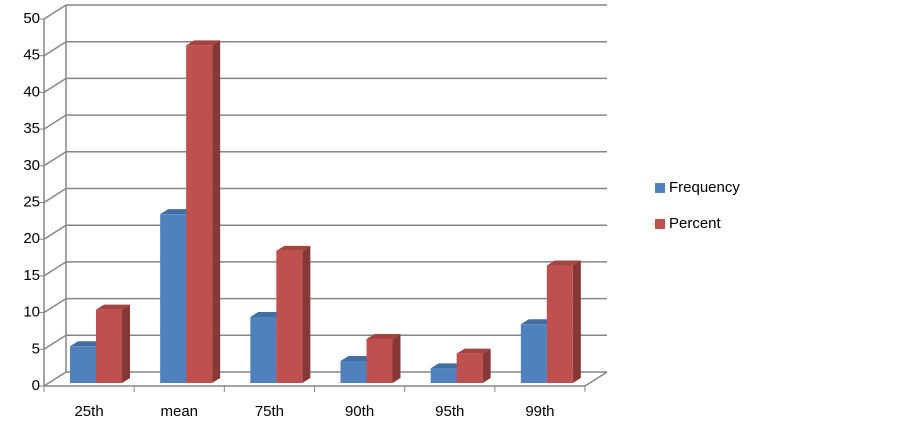 The image size is (903, 422). What do you see at coordinates (36, 385) in the screenshot?
I see `y-tick-label: 0` at bounding box center [36, 385].